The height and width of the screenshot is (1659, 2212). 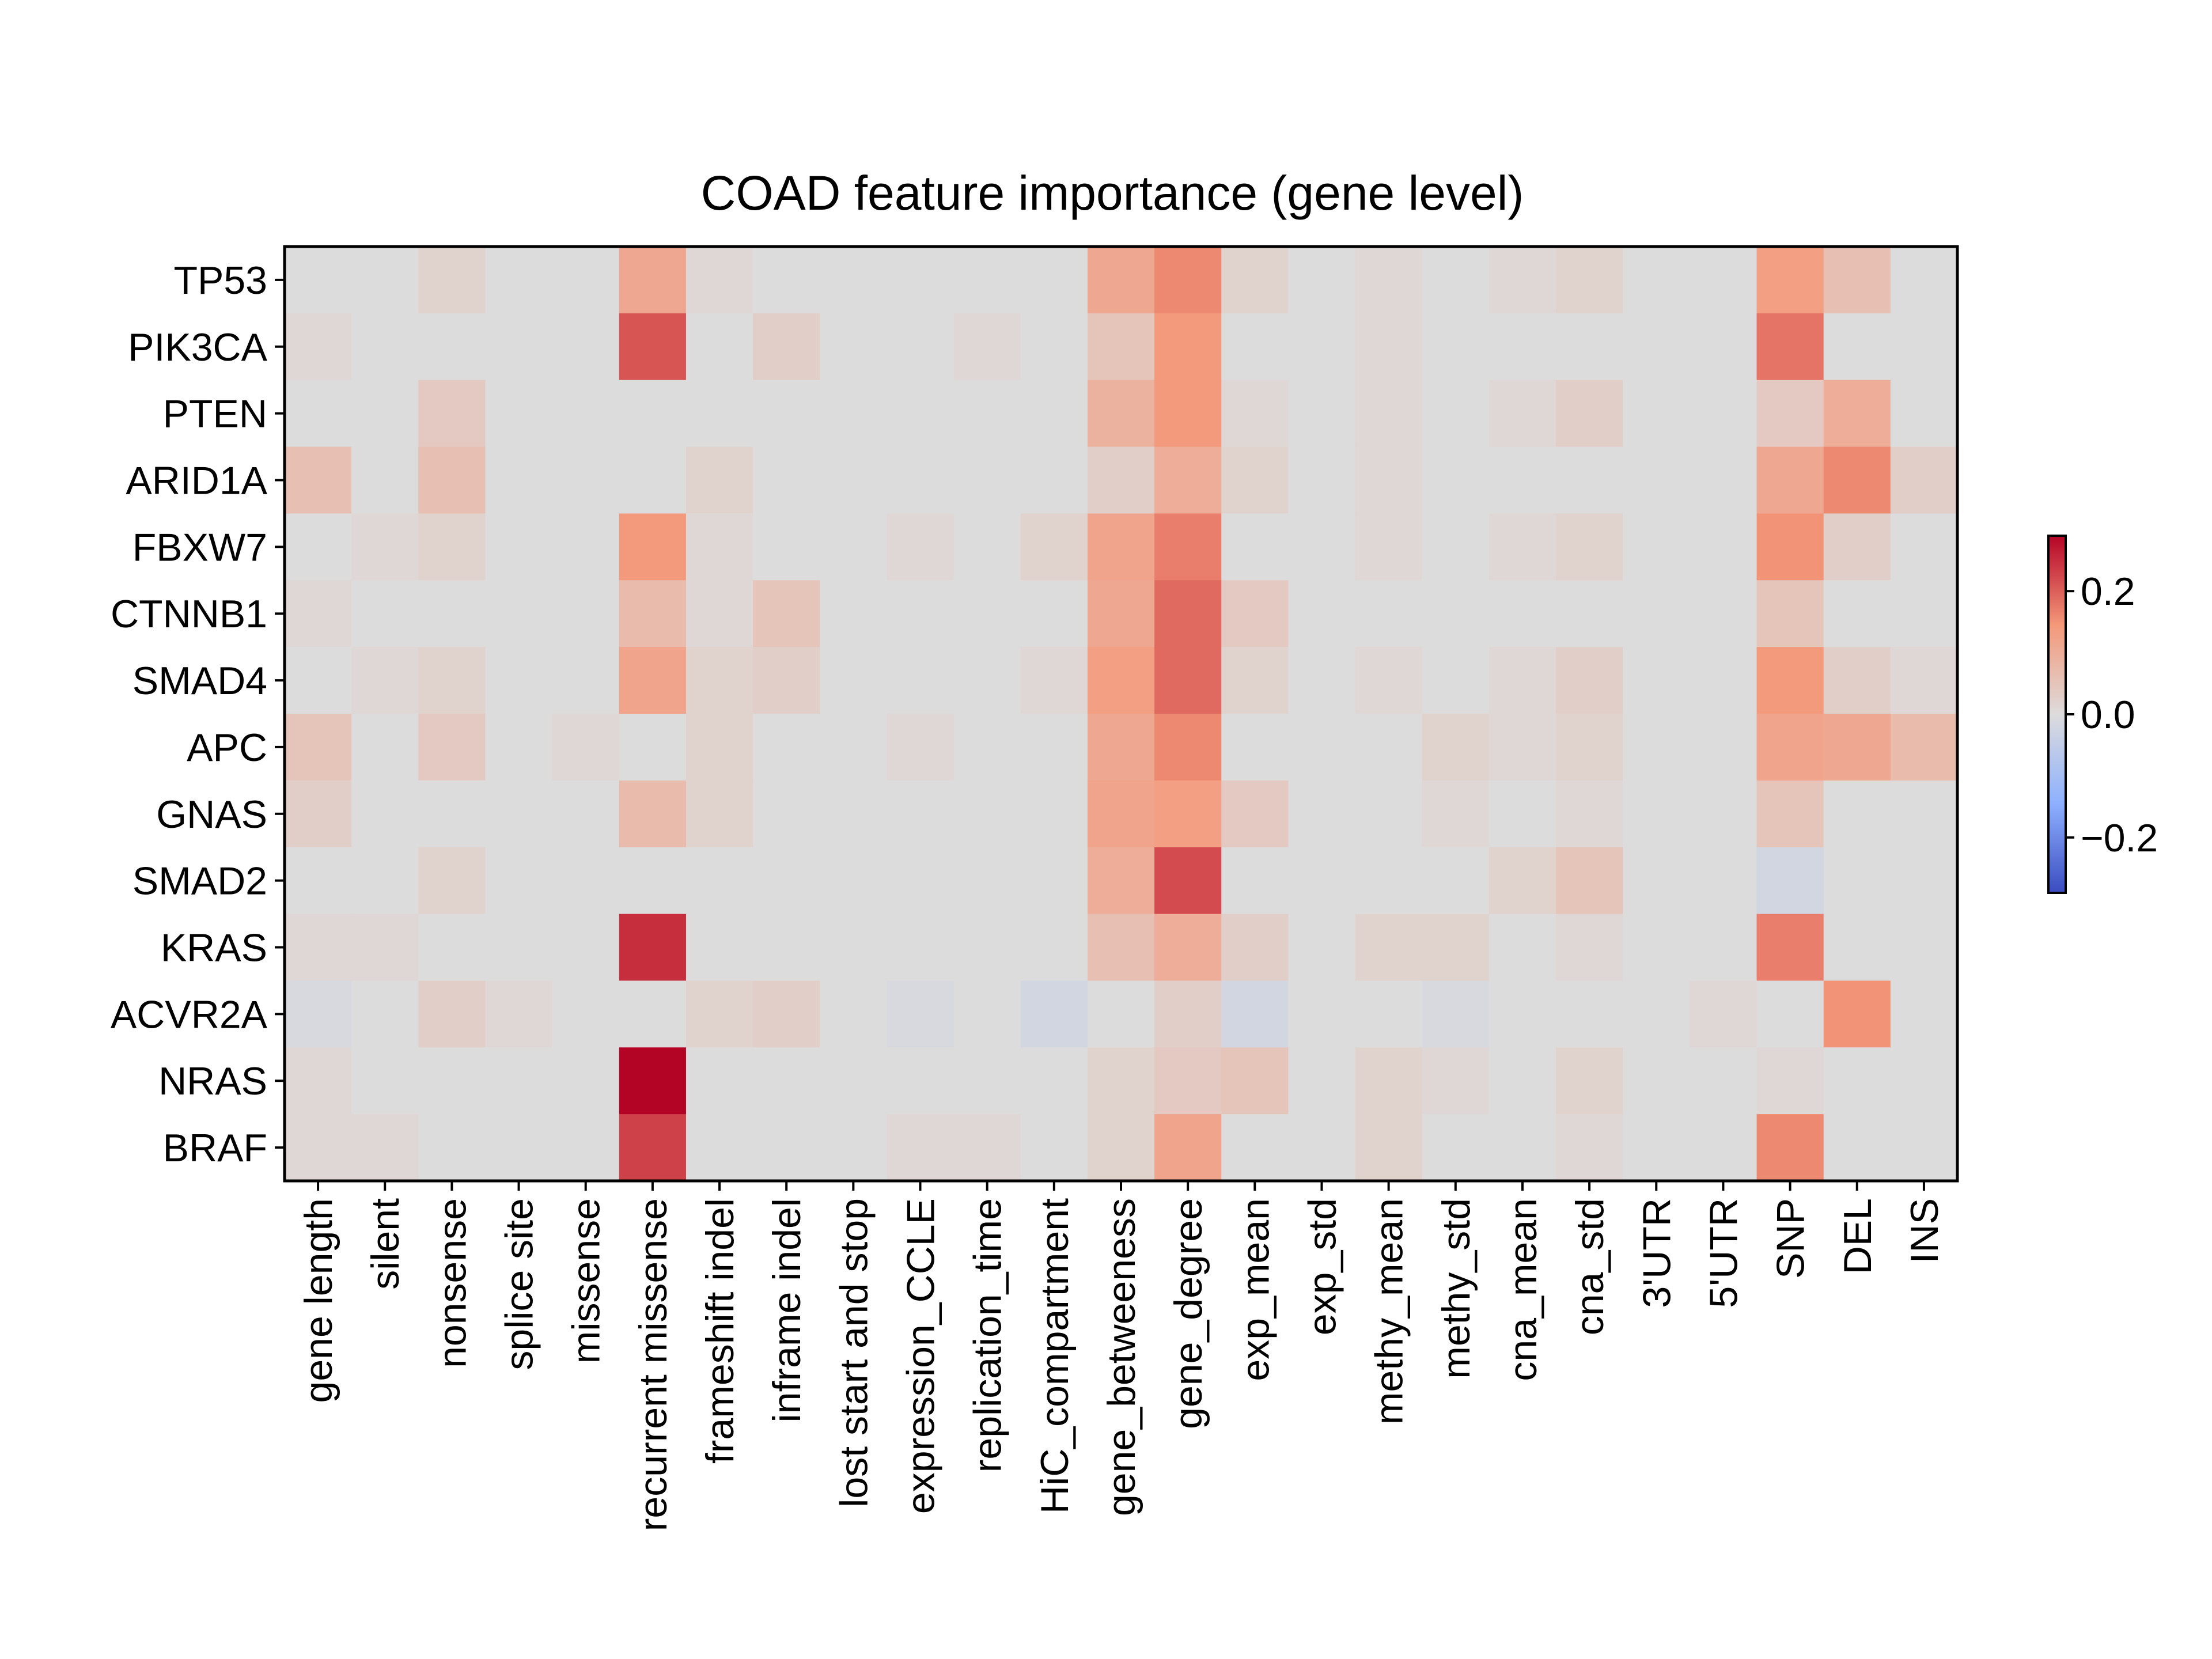 What do you see at coordinates (1322, 1266) in the screenshot?
I see `x-tick-label: exp_std` at bounding box center [1322, 1266].